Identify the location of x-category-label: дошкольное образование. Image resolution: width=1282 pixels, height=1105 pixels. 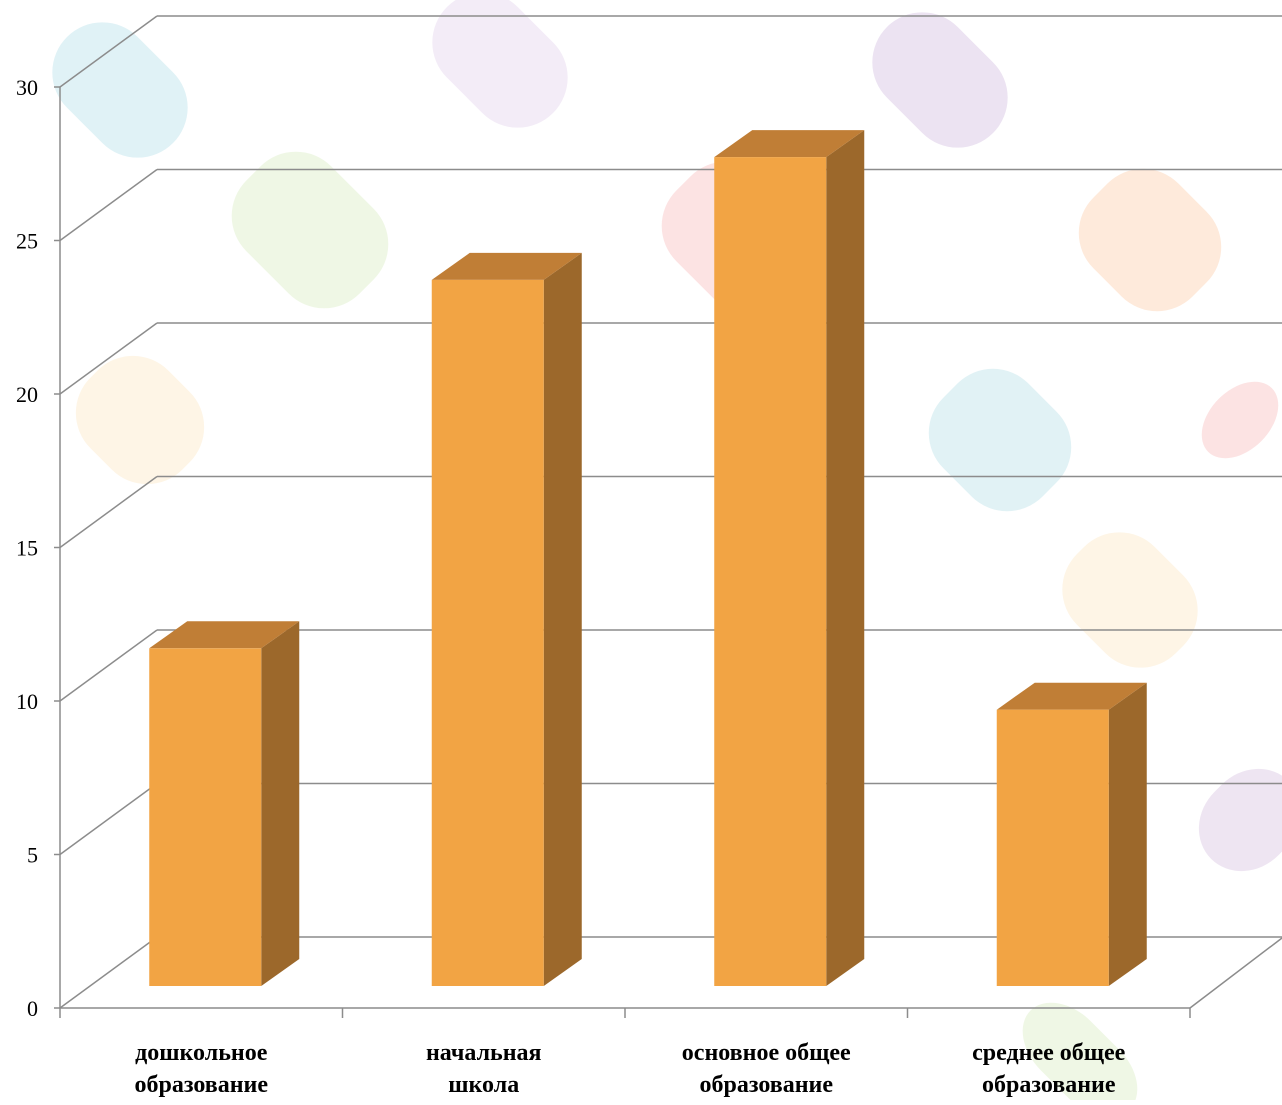
(201, 1069).